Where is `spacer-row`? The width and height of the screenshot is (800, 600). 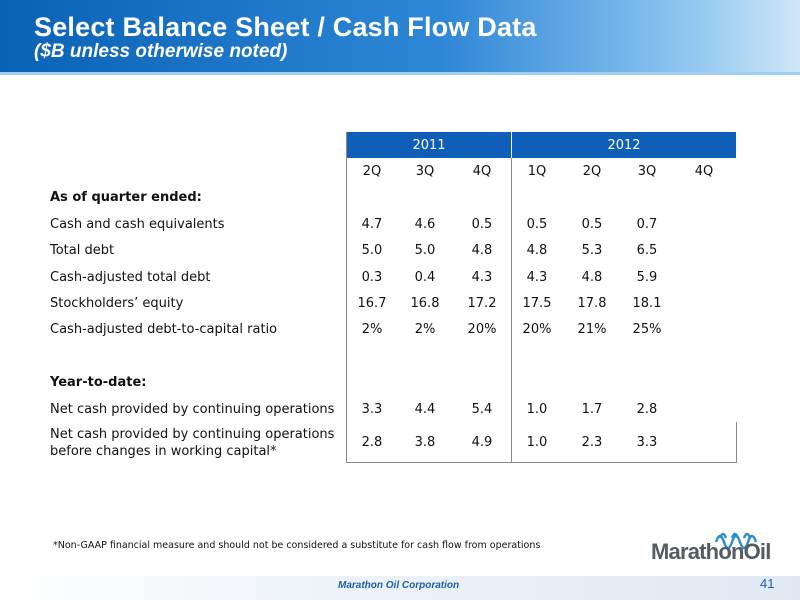 spacer-row is located at coordinates (390, 356).